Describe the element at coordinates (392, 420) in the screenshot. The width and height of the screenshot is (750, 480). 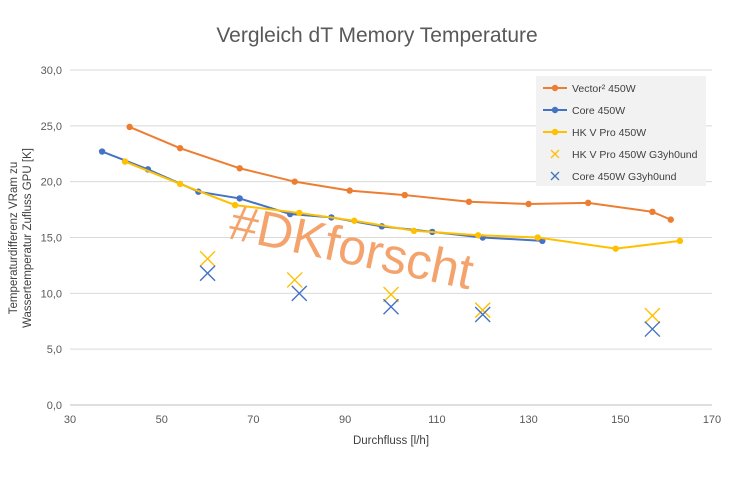
I see `x-tick-labels: 30 50 70 90 110 130 150 170` at that location.